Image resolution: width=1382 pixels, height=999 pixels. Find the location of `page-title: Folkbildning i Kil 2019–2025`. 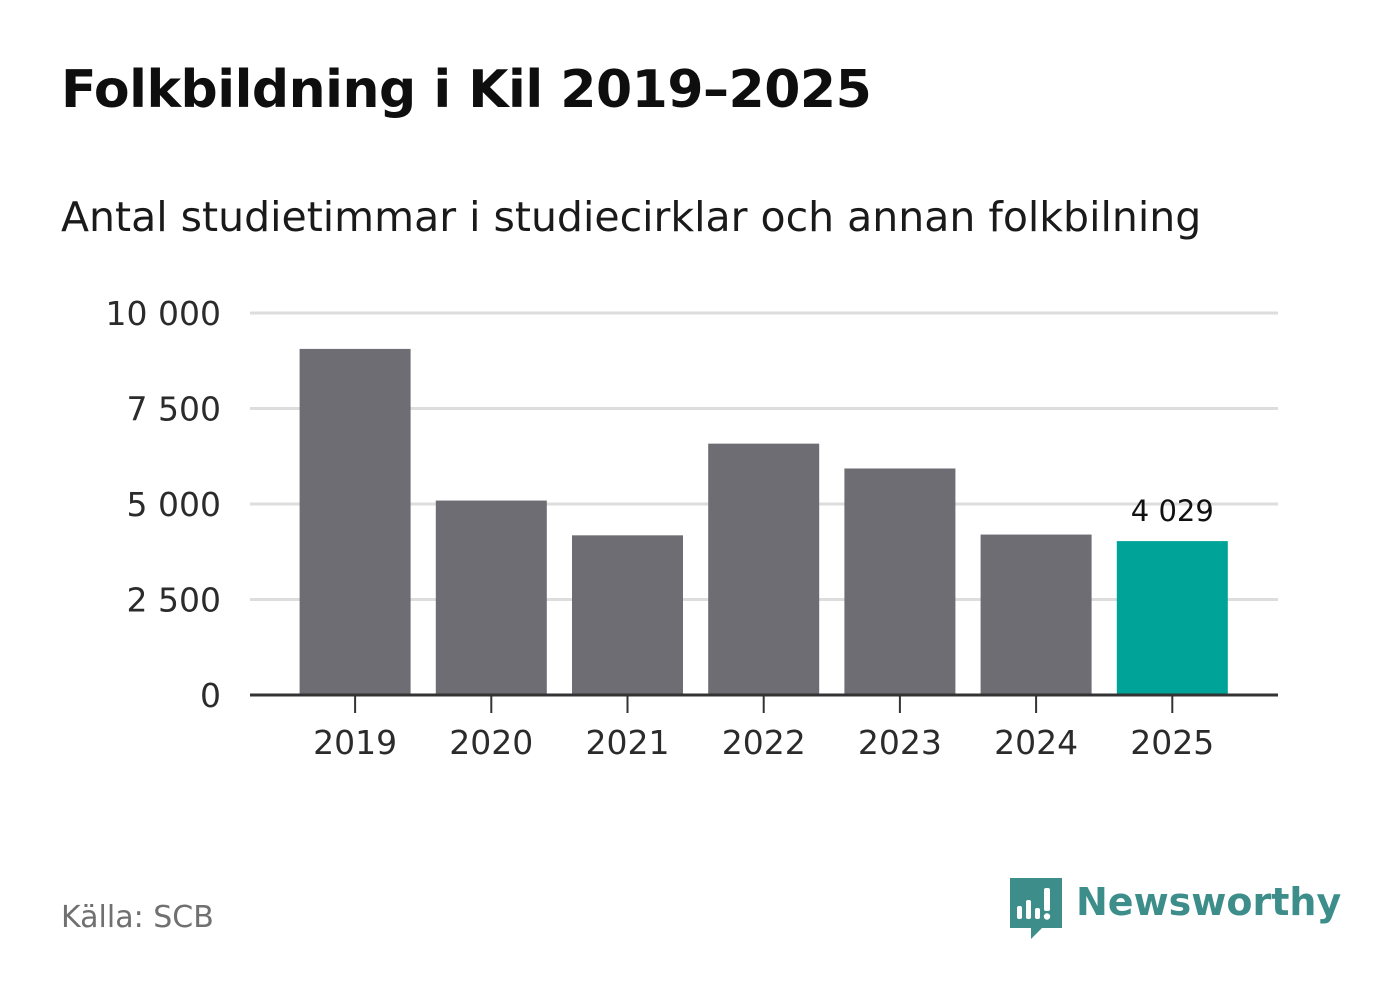

page-title: Folkbildning i Kil 2019–2025 is located at coordinates (466, 90).